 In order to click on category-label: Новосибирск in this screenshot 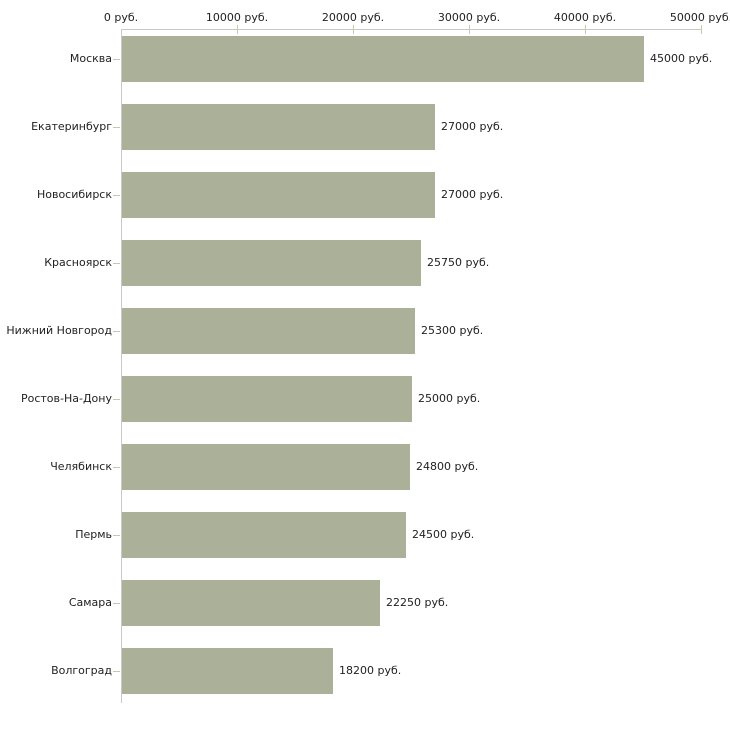, I will do `click(74, 194)`.